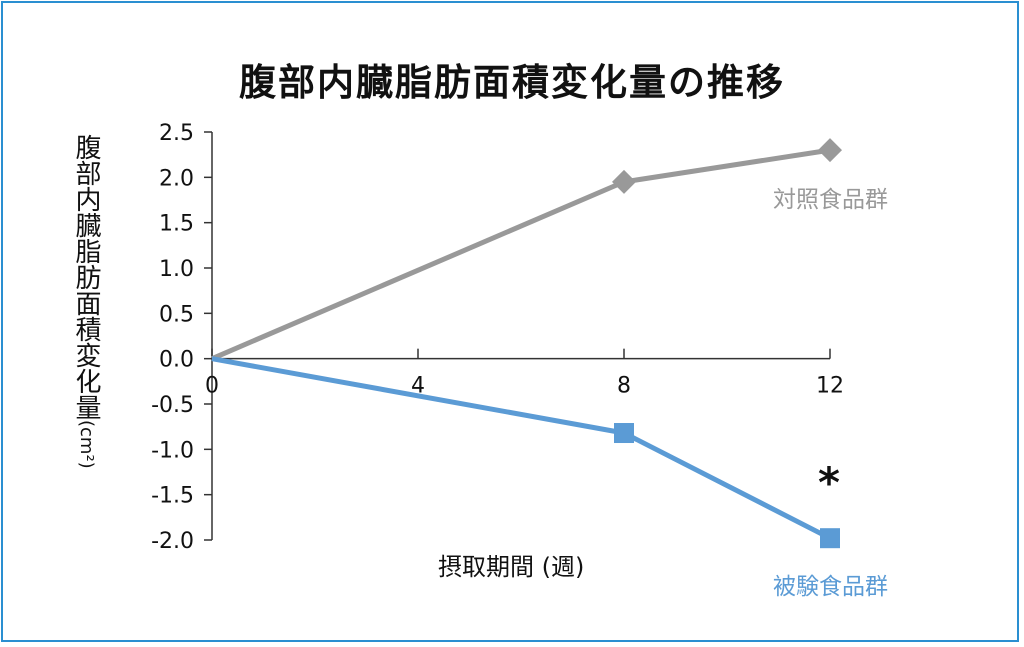 This screenshot has width=1024, height=647. What do you see at coordinates (176, 269) in the screenshot?
I see `y-tick-label: 1.0` at bounding box center [176, 269].